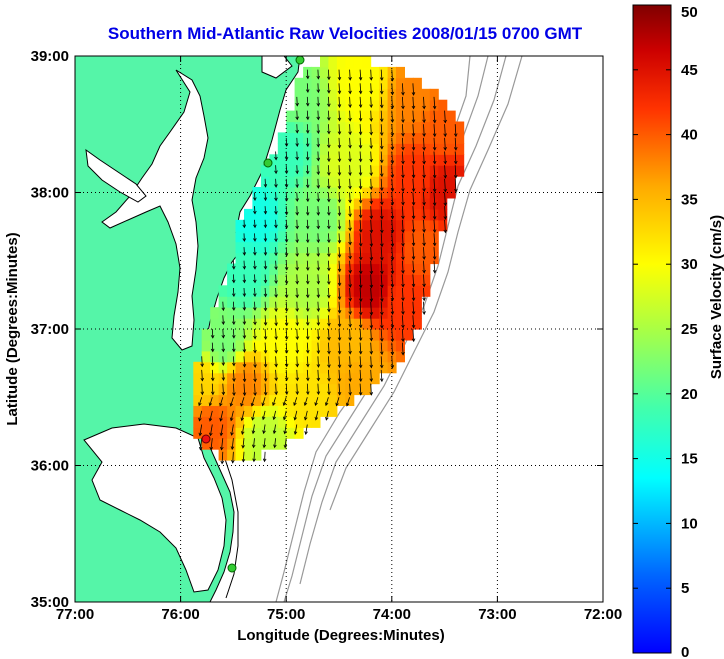 This screenshot has height=659, width=724. I want to click on x-tick-label: 73:00, so click(497, 614).